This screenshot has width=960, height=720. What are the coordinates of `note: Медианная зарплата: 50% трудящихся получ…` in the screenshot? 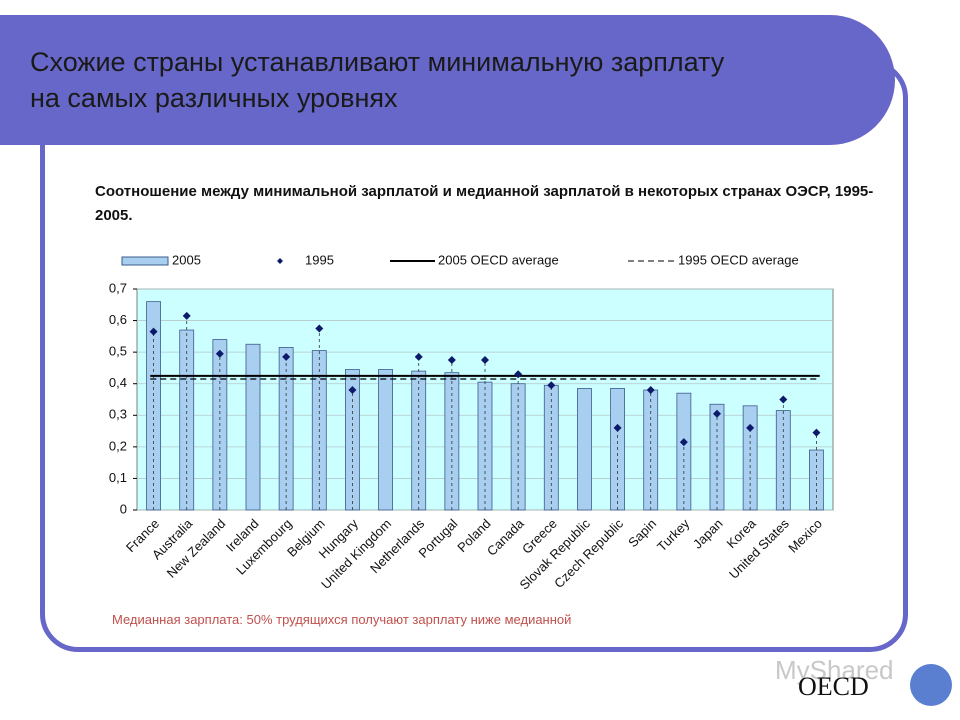 It's located at (342, 619).